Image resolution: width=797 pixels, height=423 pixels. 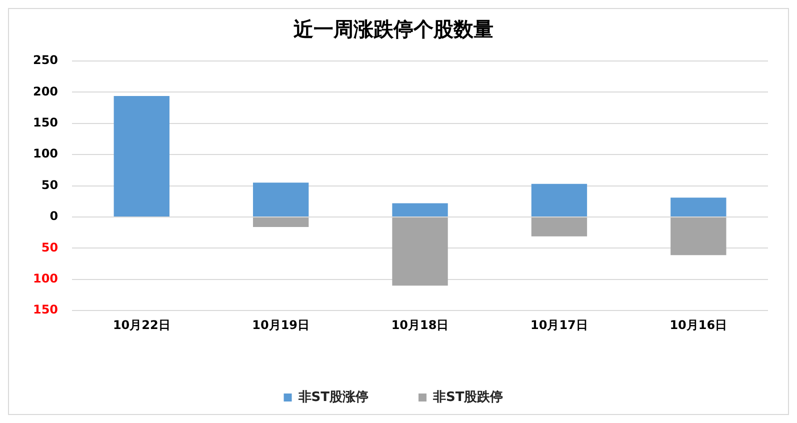 I want to click on x-tick-label: 10月18日, so click(x=420, y=325).